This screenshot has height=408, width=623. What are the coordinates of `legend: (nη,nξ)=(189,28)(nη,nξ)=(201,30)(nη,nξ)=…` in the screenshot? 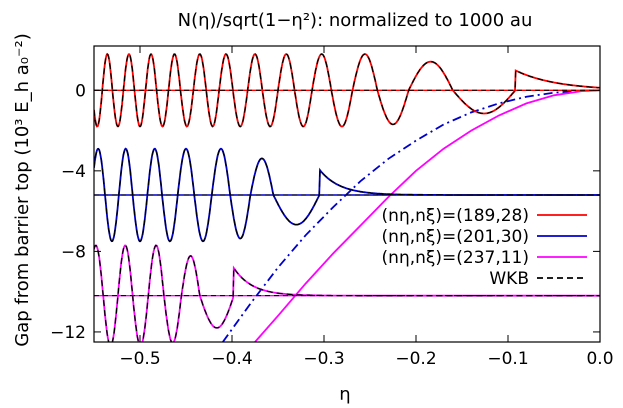 It's located at (484, 247).